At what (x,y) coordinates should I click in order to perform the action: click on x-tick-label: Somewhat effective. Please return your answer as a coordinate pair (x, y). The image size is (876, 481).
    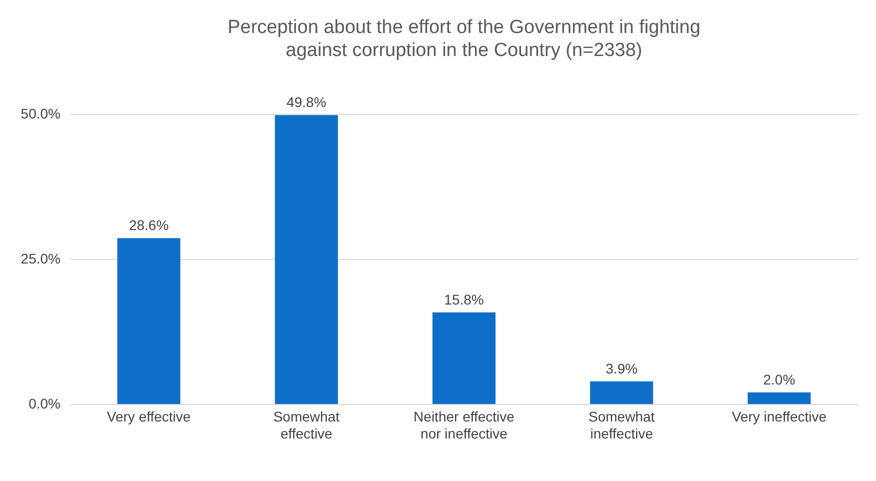
    Looking at the image, I should click on (306, 425).